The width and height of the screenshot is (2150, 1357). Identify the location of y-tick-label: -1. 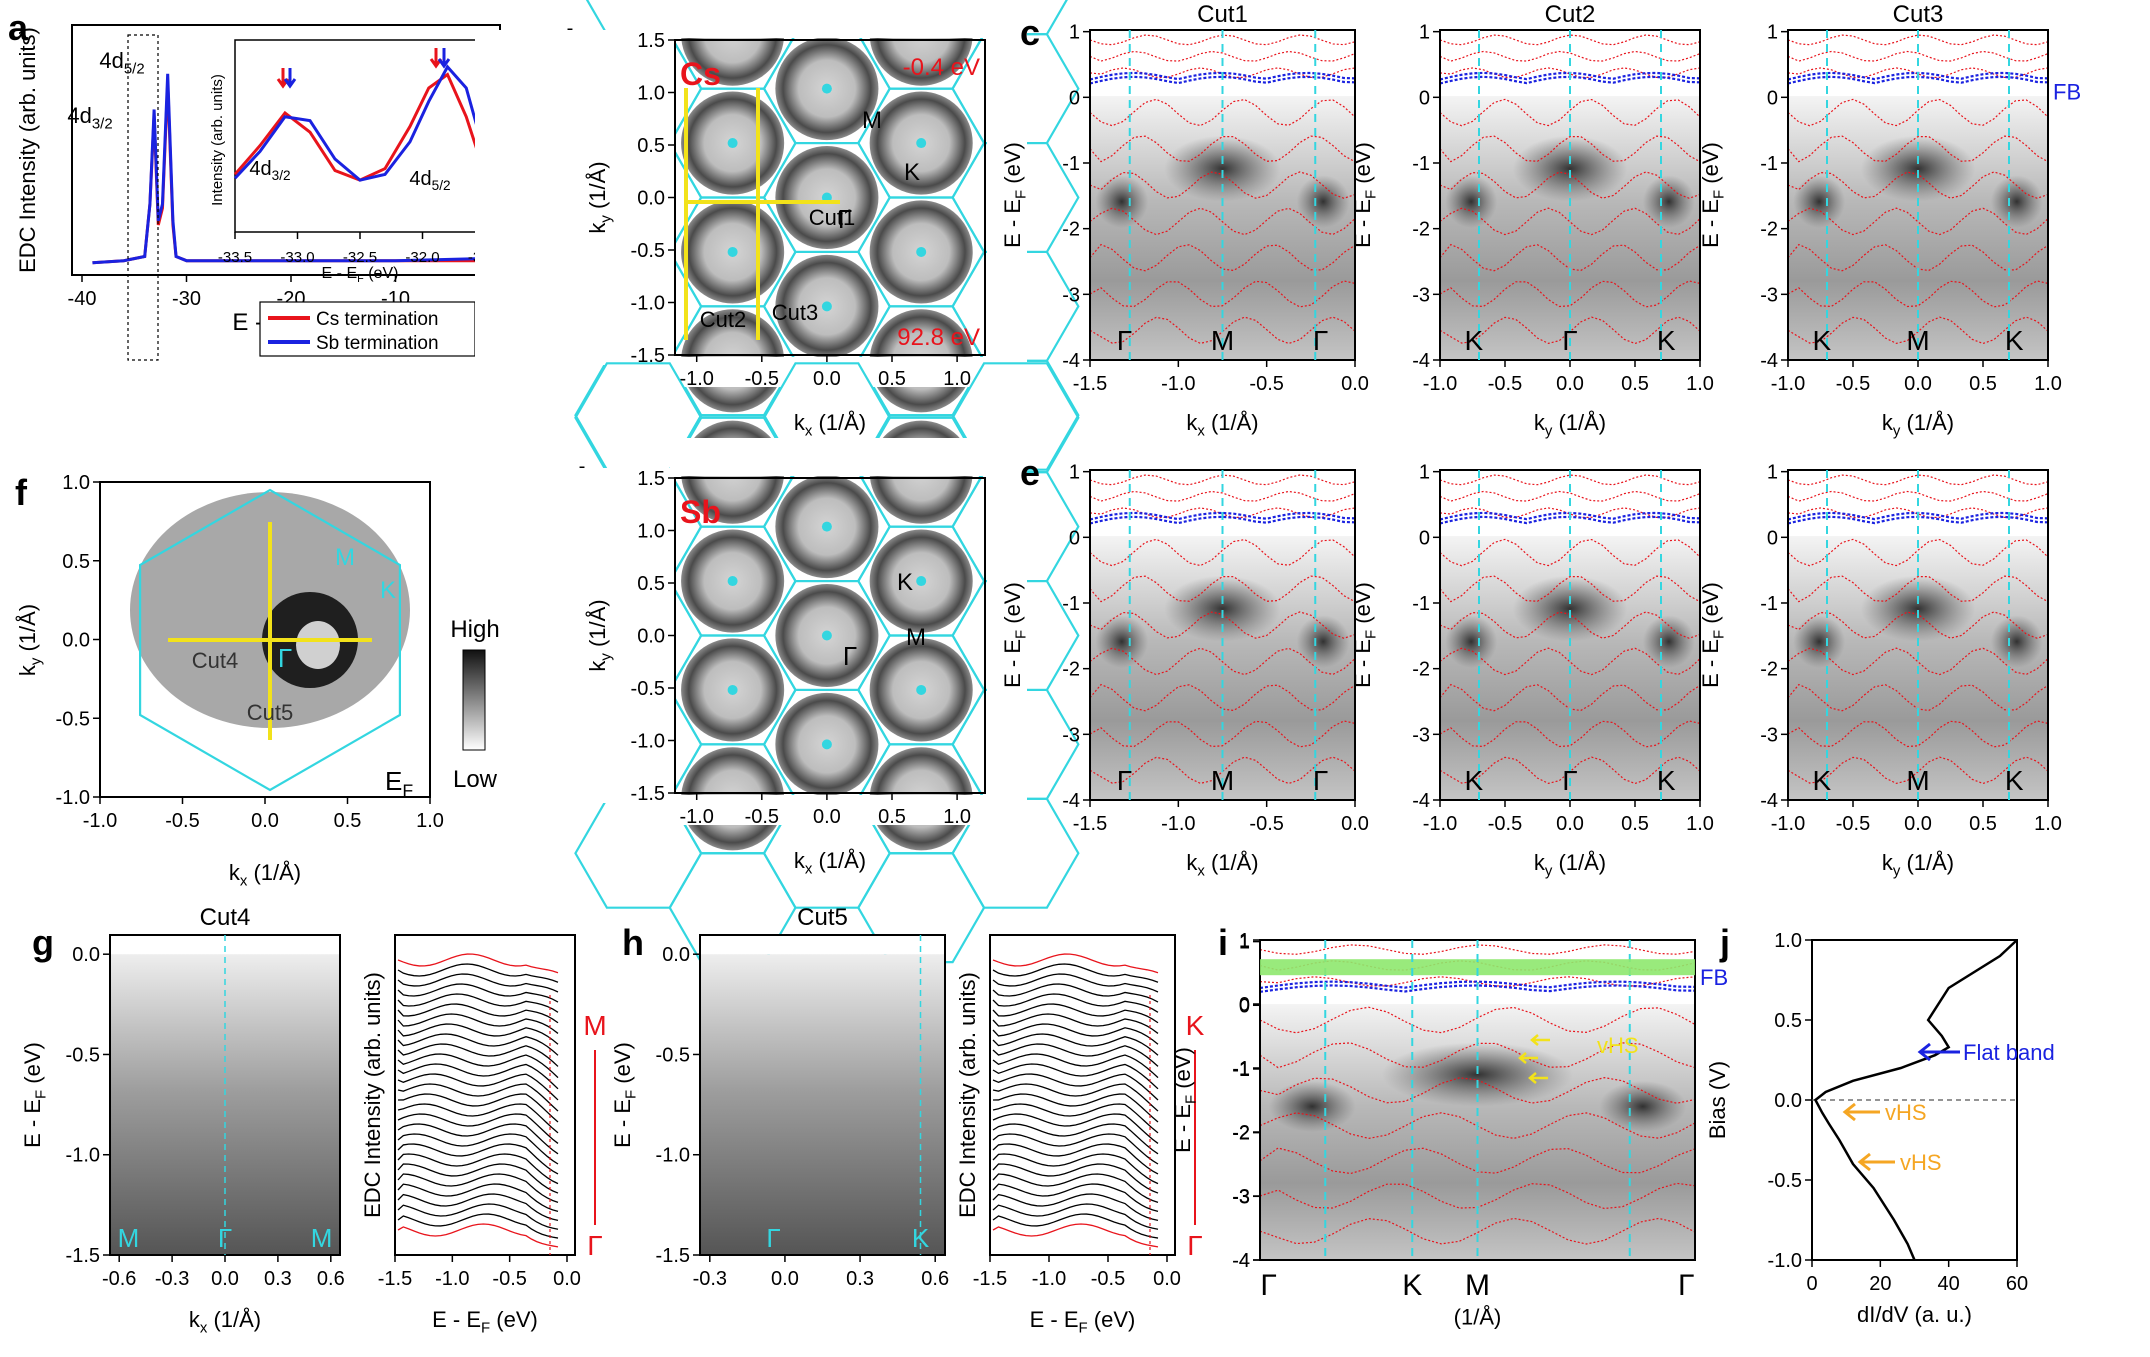
(1769, 164).